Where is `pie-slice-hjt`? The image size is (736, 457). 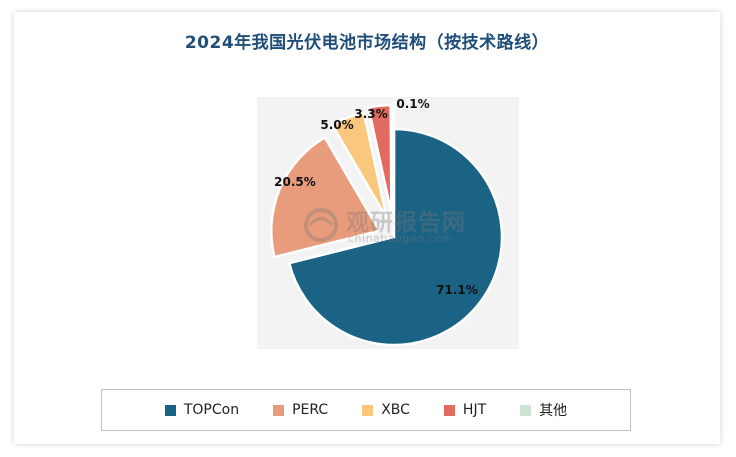 pie-slice-hjt is located at coordinates (379, 158).